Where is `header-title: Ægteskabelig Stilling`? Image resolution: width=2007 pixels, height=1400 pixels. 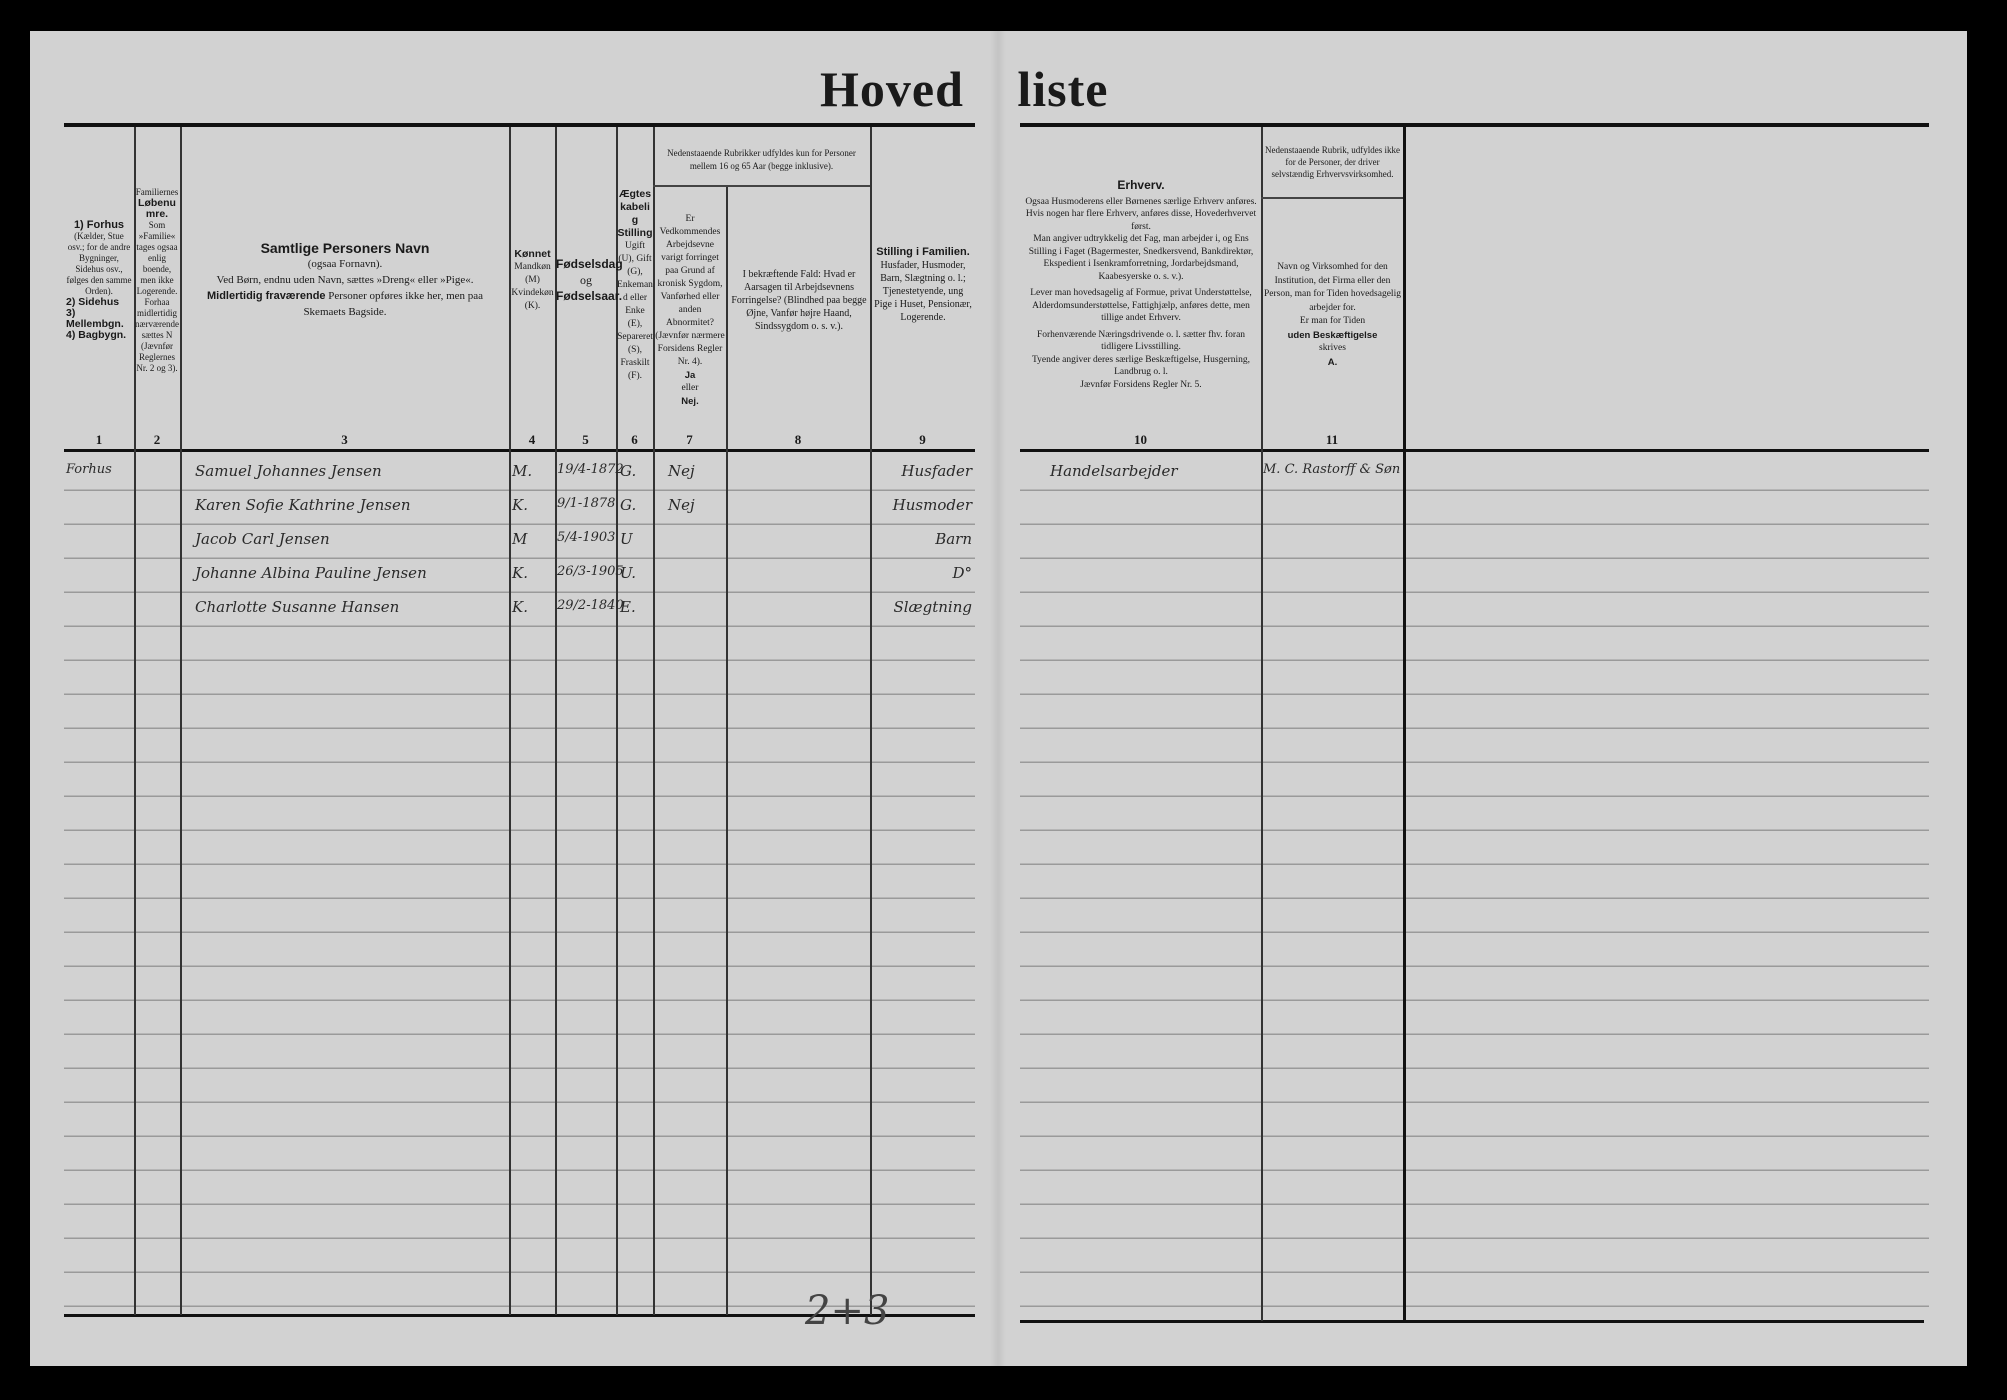
header-title: Ægteskabelig Stilling is located at coordinates (635, 213).